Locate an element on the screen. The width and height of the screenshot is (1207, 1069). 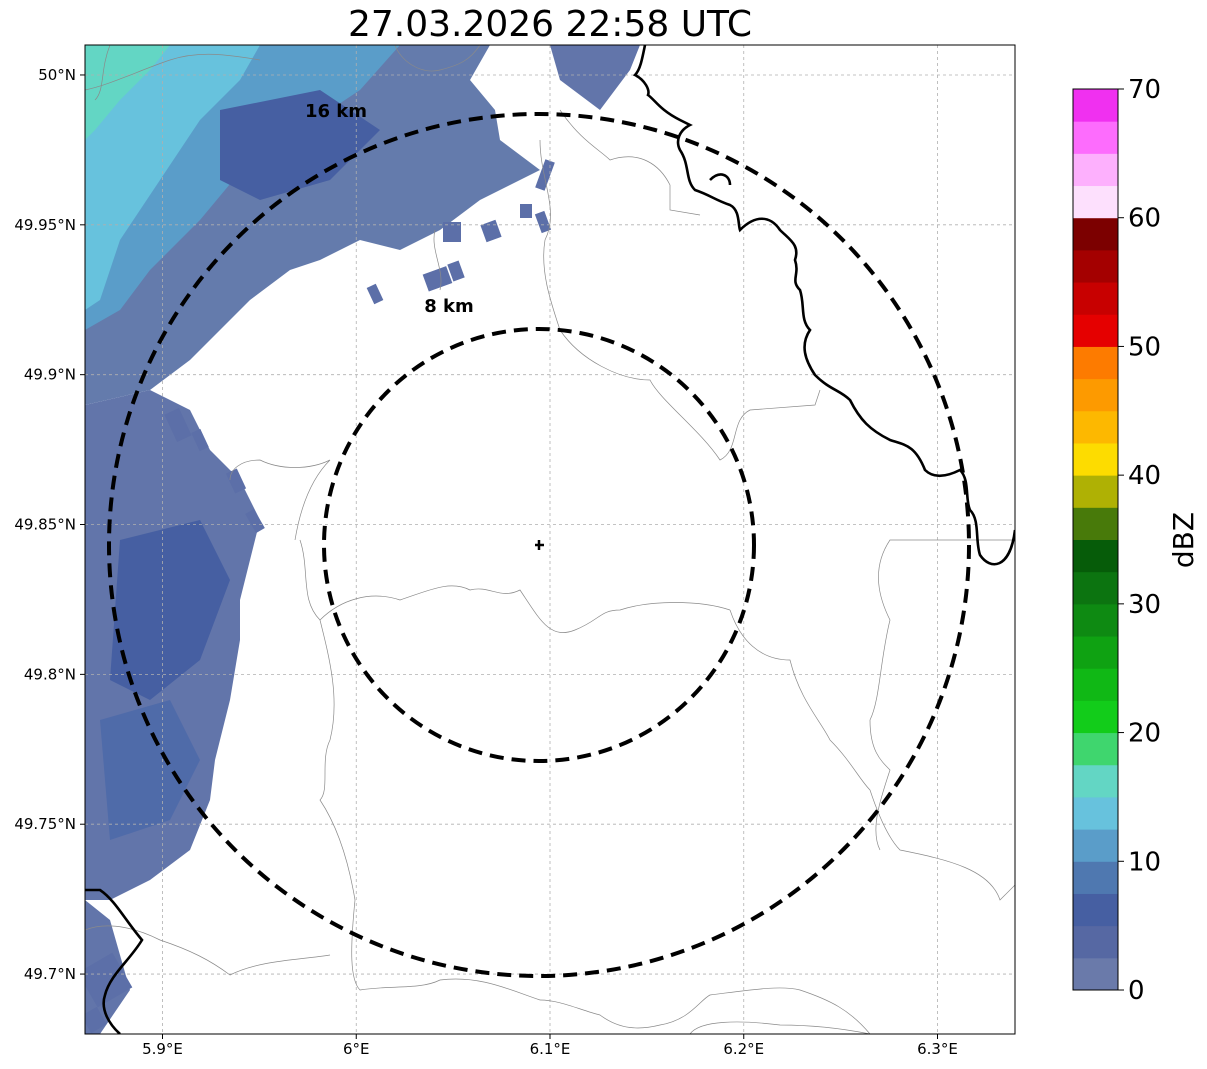
ring-label-8km: 8 km is located at coordinates (449, 306).